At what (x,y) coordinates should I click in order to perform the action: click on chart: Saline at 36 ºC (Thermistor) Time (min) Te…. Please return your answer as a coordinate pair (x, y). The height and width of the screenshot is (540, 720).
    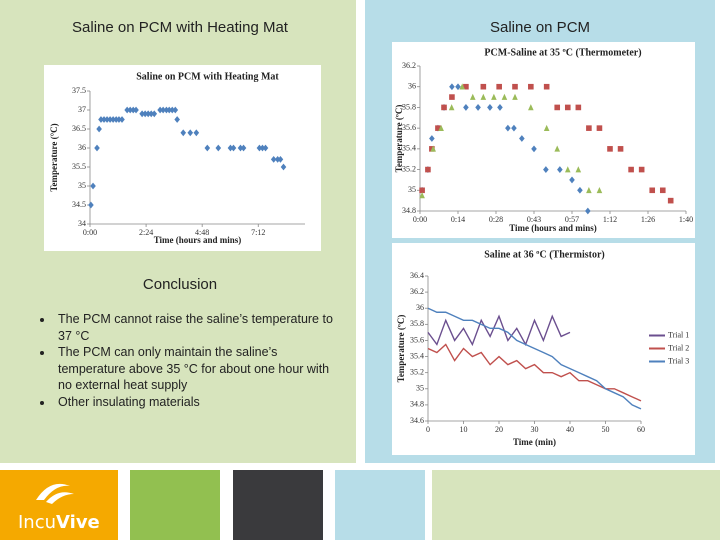
    Looking at the image, I should click on (542, 348).